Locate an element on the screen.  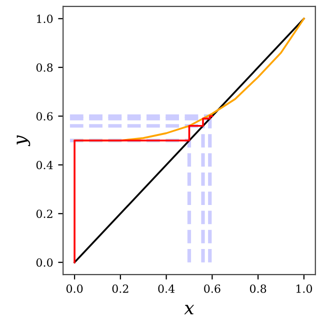
x-axis-title: x is located at coordinates (189, 309).